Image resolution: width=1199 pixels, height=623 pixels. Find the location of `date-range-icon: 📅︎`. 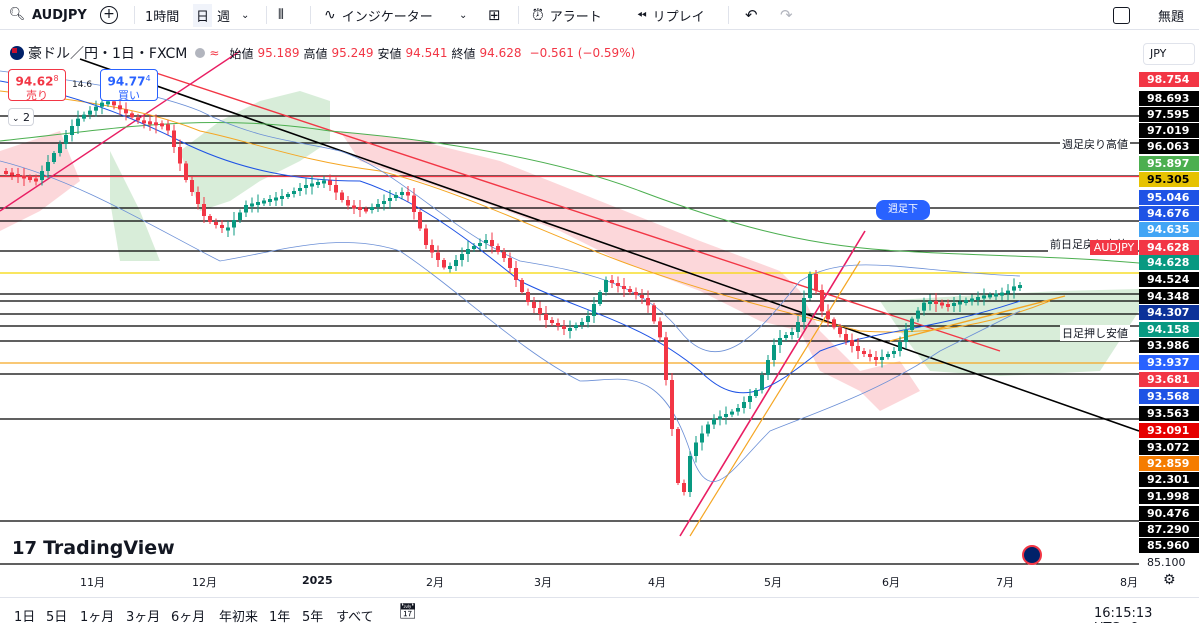

date-range-icon: 📅︎ is located at coordinates (408, 611).